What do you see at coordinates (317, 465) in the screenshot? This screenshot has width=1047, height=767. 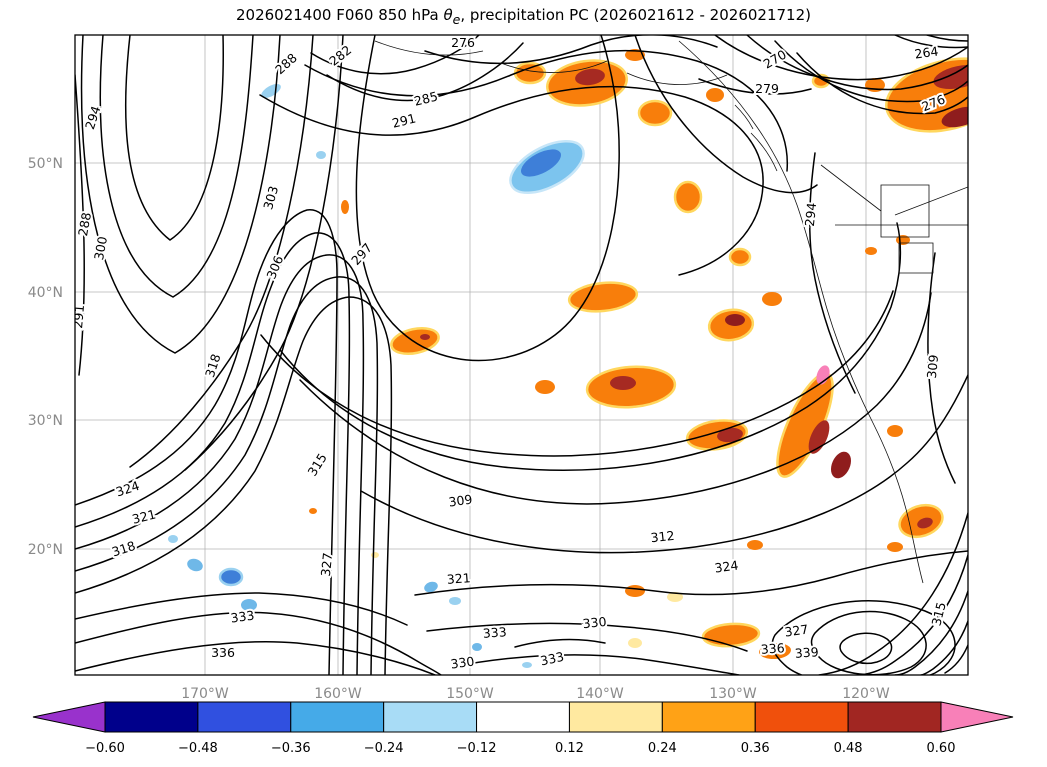 I see `contour-label: 315` at bounding box center [317, 465].